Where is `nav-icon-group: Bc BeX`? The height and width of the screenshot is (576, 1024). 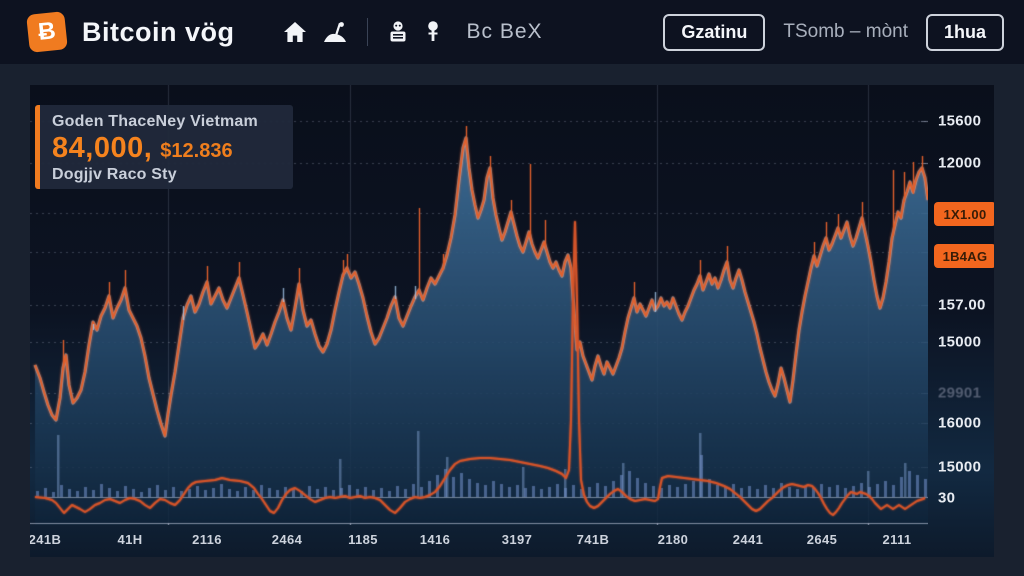 nav-icon-group: Bc BeX is located at coordinates (413, 32).